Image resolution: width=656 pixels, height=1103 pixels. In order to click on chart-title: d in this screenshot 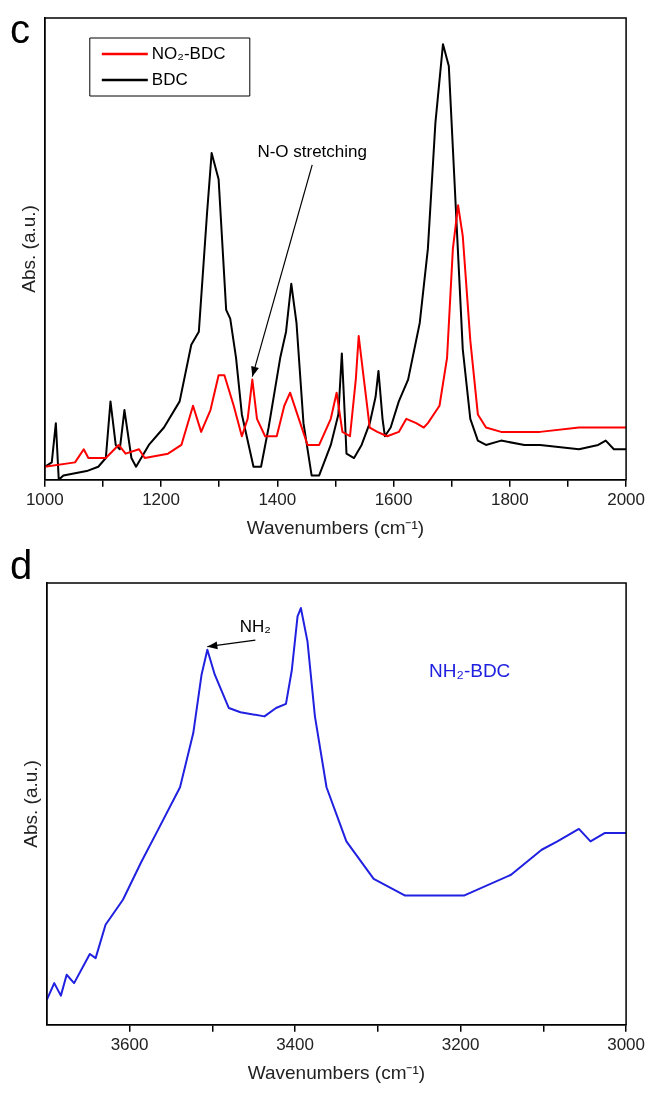, I will do `click(21, 565)`.